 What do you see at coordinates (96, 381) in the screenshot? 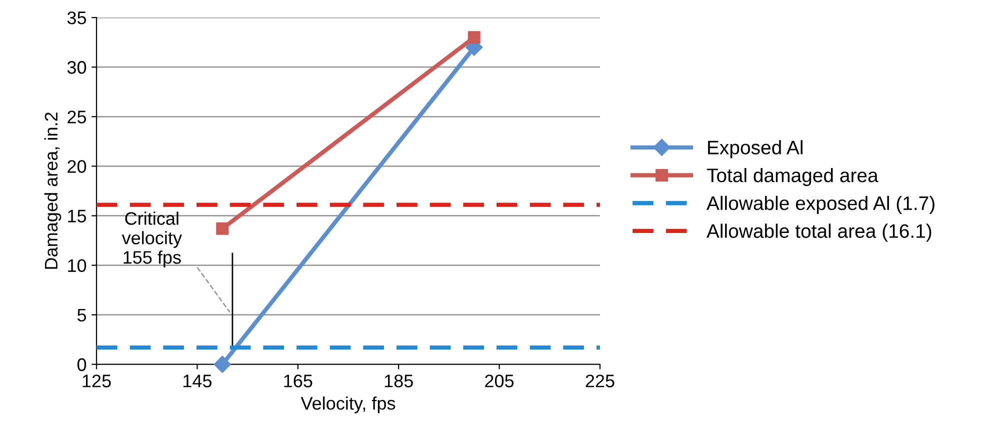
I see `x-tick-label: 125` at bounding box center [96, 381].